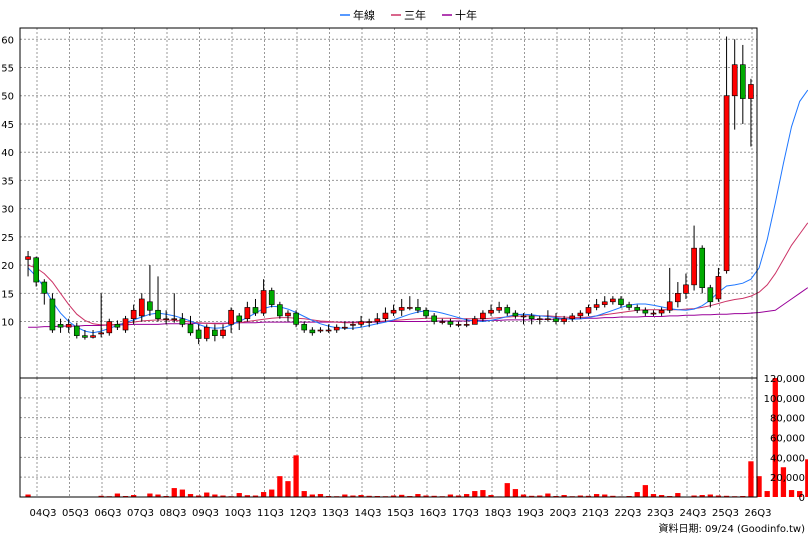  What do you see at coordinates (205, 513) in the screenshot?
I see `x-tick-label: 09Q3` at bounding box center [205, 513].